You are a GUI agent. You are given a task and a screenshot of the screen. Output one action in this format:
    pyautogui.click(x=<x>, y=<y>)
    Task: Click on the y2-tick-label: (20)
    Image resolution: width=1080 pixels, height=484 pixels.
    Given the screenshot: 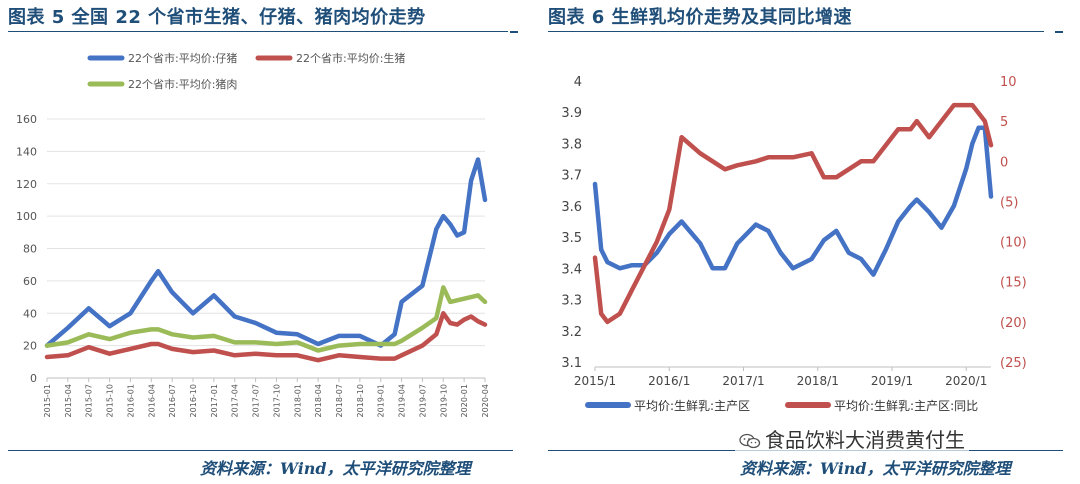 What is the action you would take?
    pyautogui.click(x=1013, y=323)
    